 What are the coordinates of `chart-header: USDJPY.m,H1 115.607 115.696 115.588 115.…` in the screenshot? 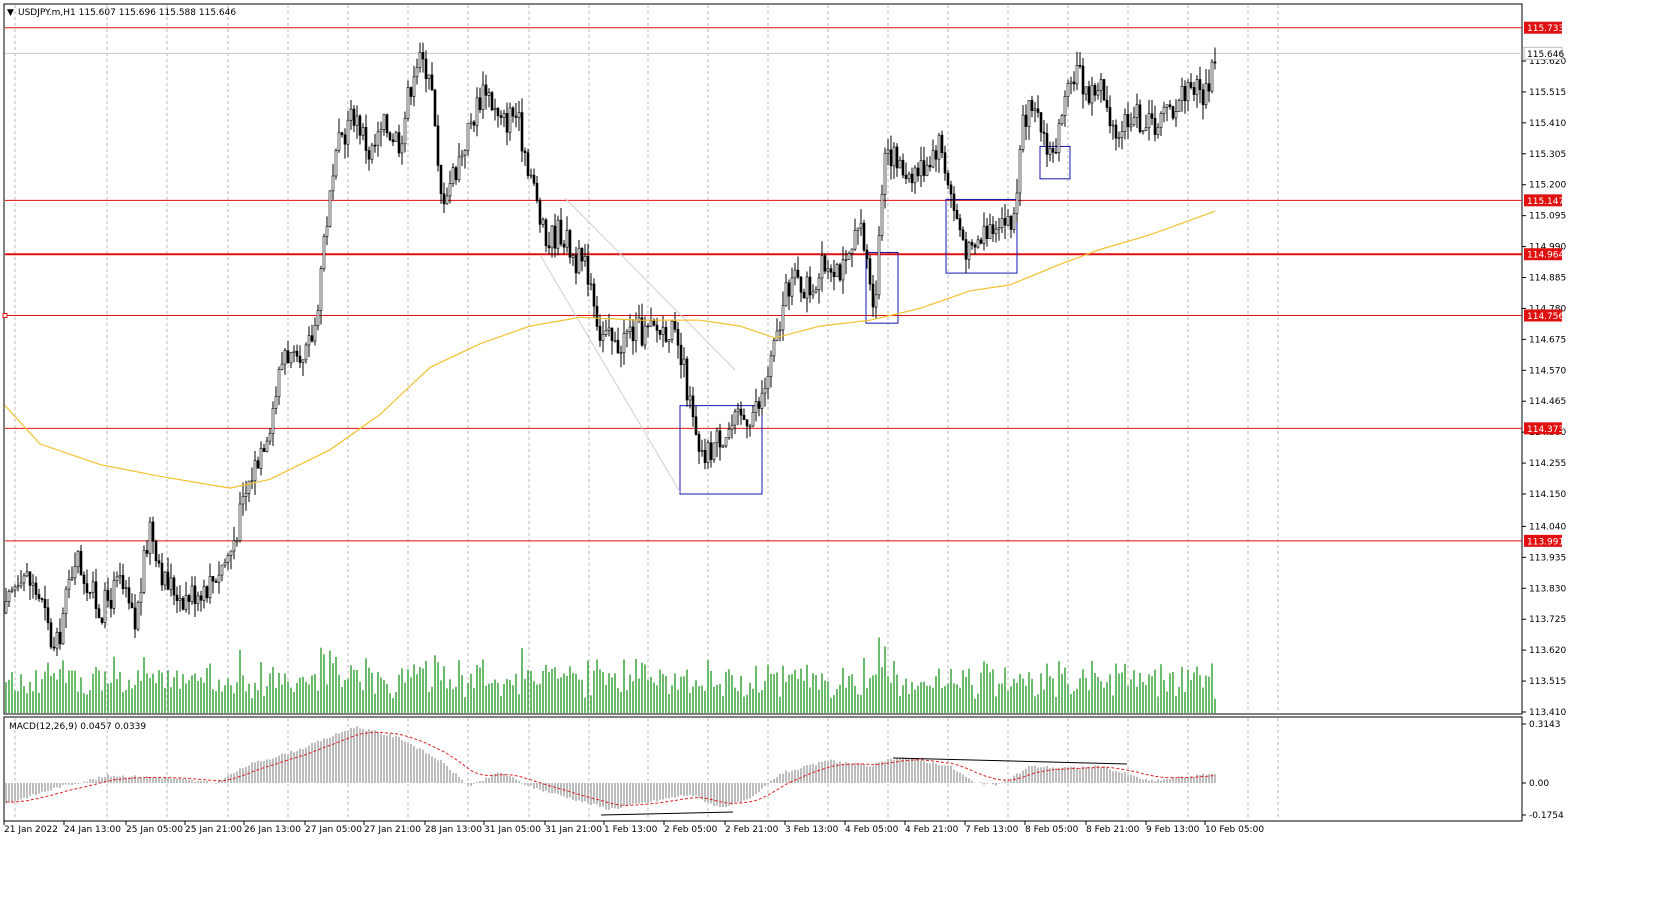 It's located at (127, 13).